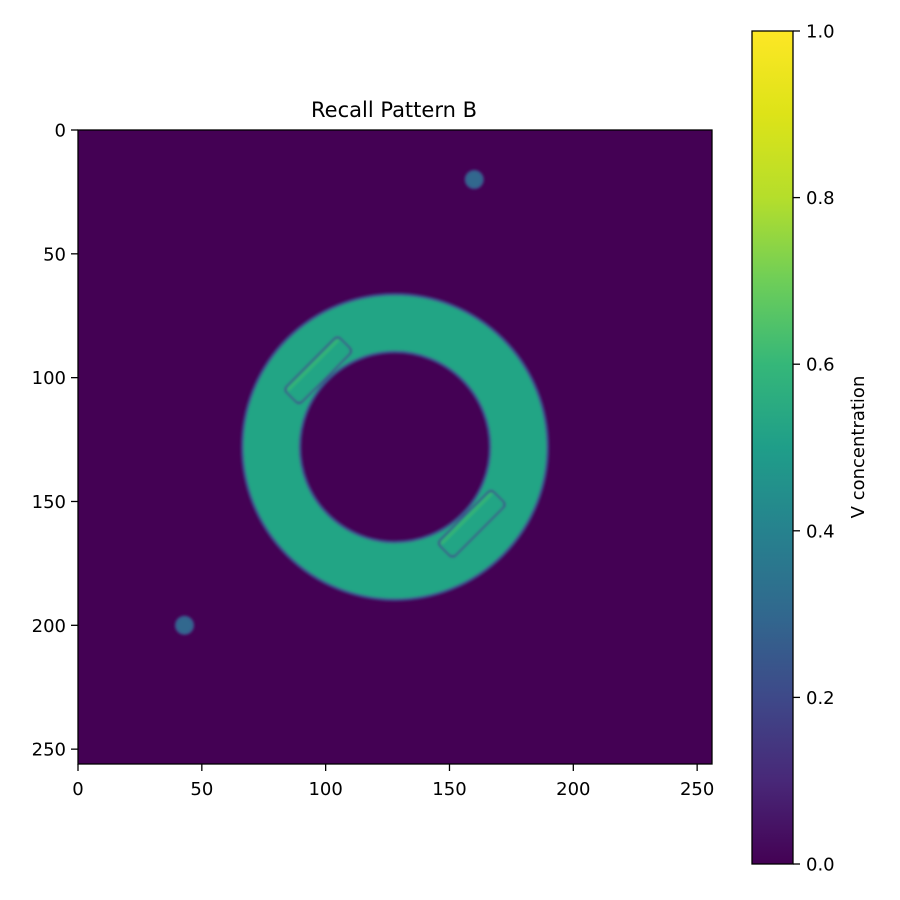  Describe the element at coordinates (573, 789) in the screenshot. I see `x-tick-label-4: 200` at that location.